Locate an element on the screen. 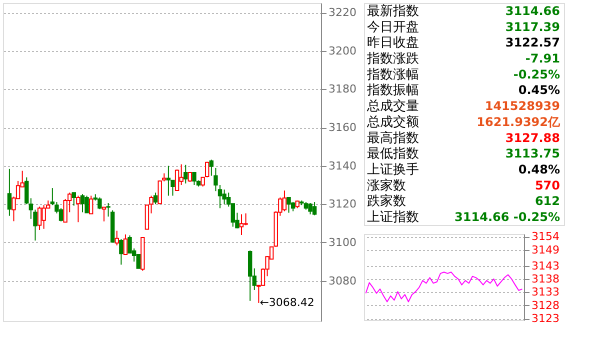  category-label: 最低指数 is located at coordinates (393, 154).